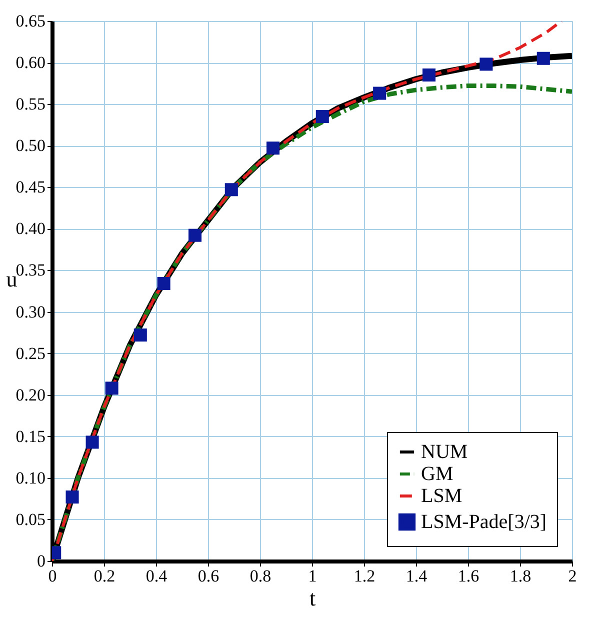 This screenshot has width=616, height=619. Describe the element at coordinates (157, 576) in the screenshot. I see `x-tick-label: 0.4` at that location.